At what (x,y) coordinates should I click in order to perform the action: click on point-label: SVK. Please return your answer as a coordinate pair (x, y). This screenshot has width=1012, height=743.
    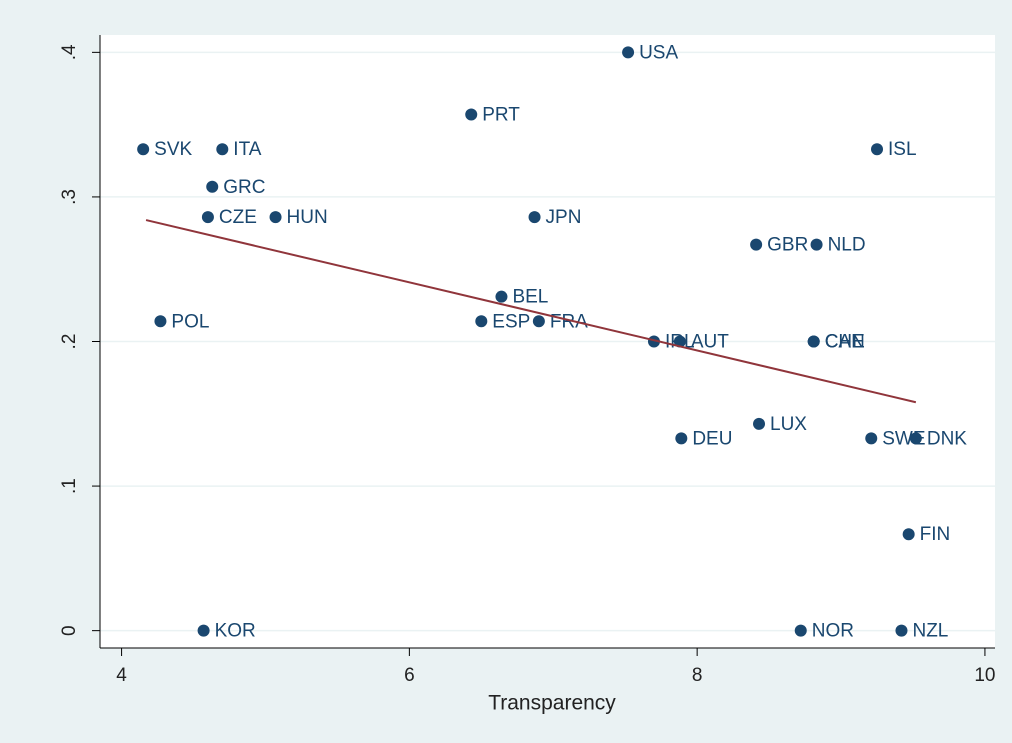
    Looking at the image, I should click on (173, 149).